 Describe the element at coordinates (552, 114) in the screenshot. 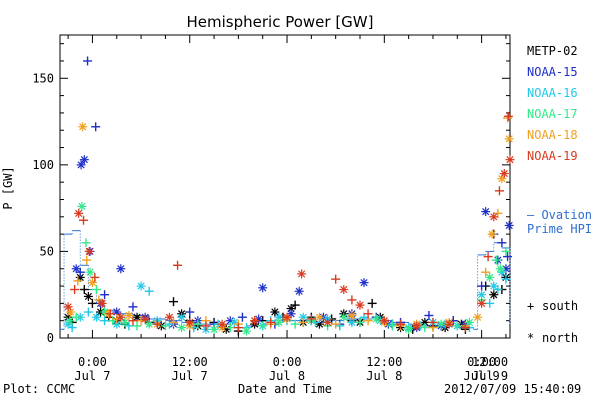

I see `legend-entry-noaa-17: NOAA-17` at that location.